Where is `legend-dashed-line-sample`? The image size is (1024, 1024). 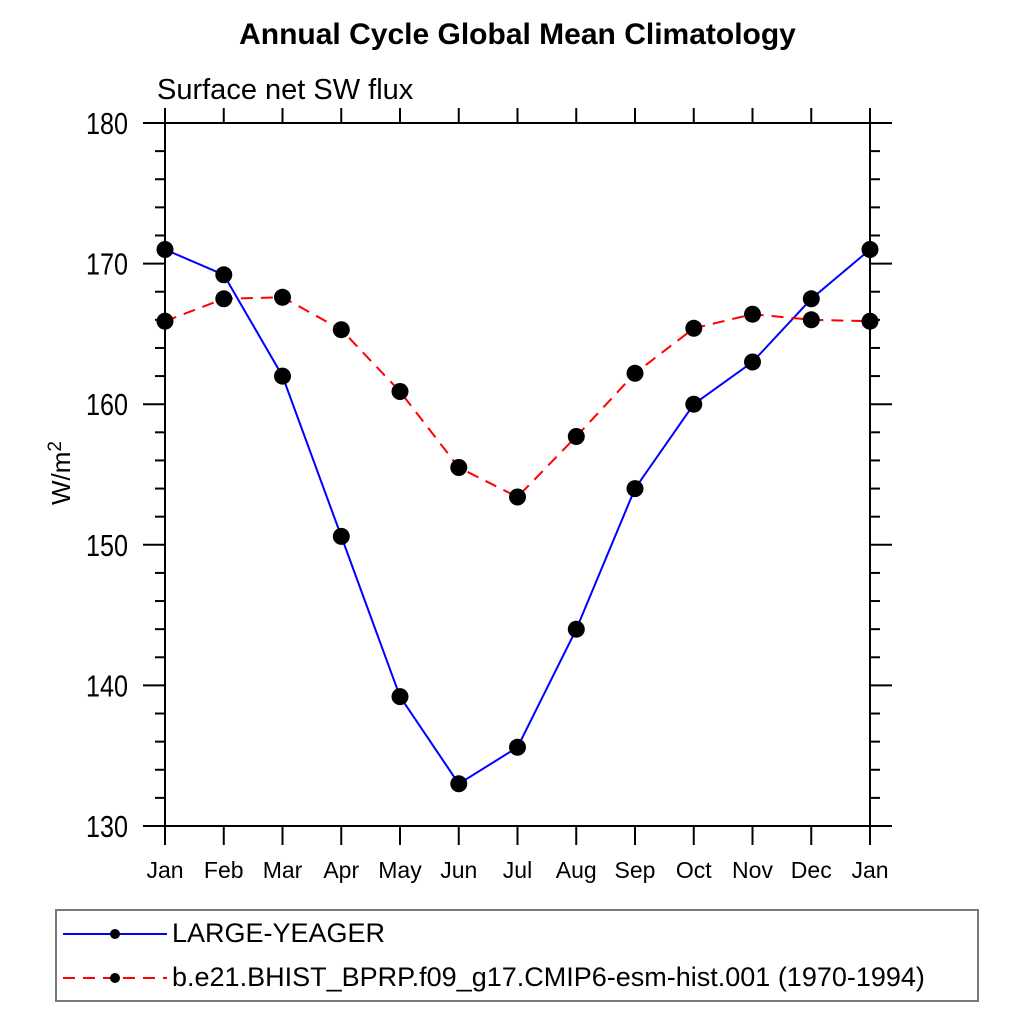
legend-dashed-line-sample is located at coordinates (115, 977).